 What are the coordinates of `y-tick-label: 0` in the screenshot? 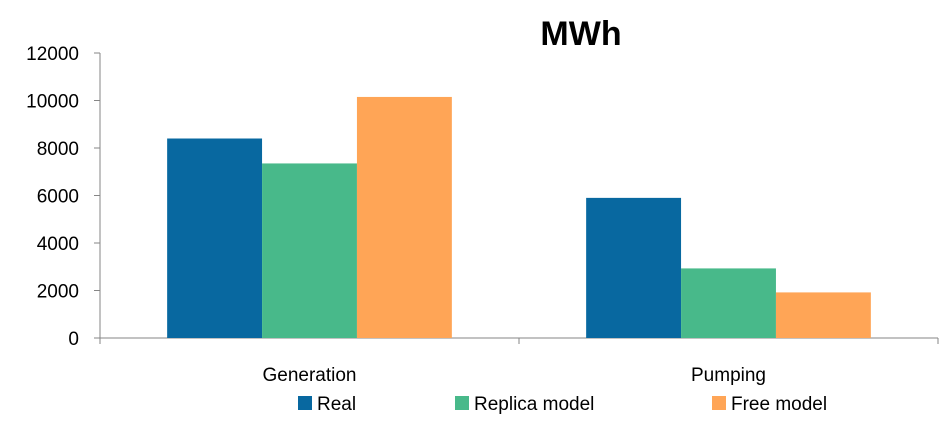 It's located at (73, 339).